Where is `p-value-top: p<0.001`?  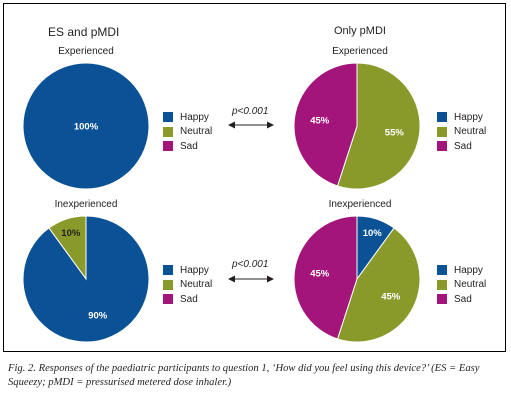
p-value-top: p<0.001 is located at coordinates (250, 111).